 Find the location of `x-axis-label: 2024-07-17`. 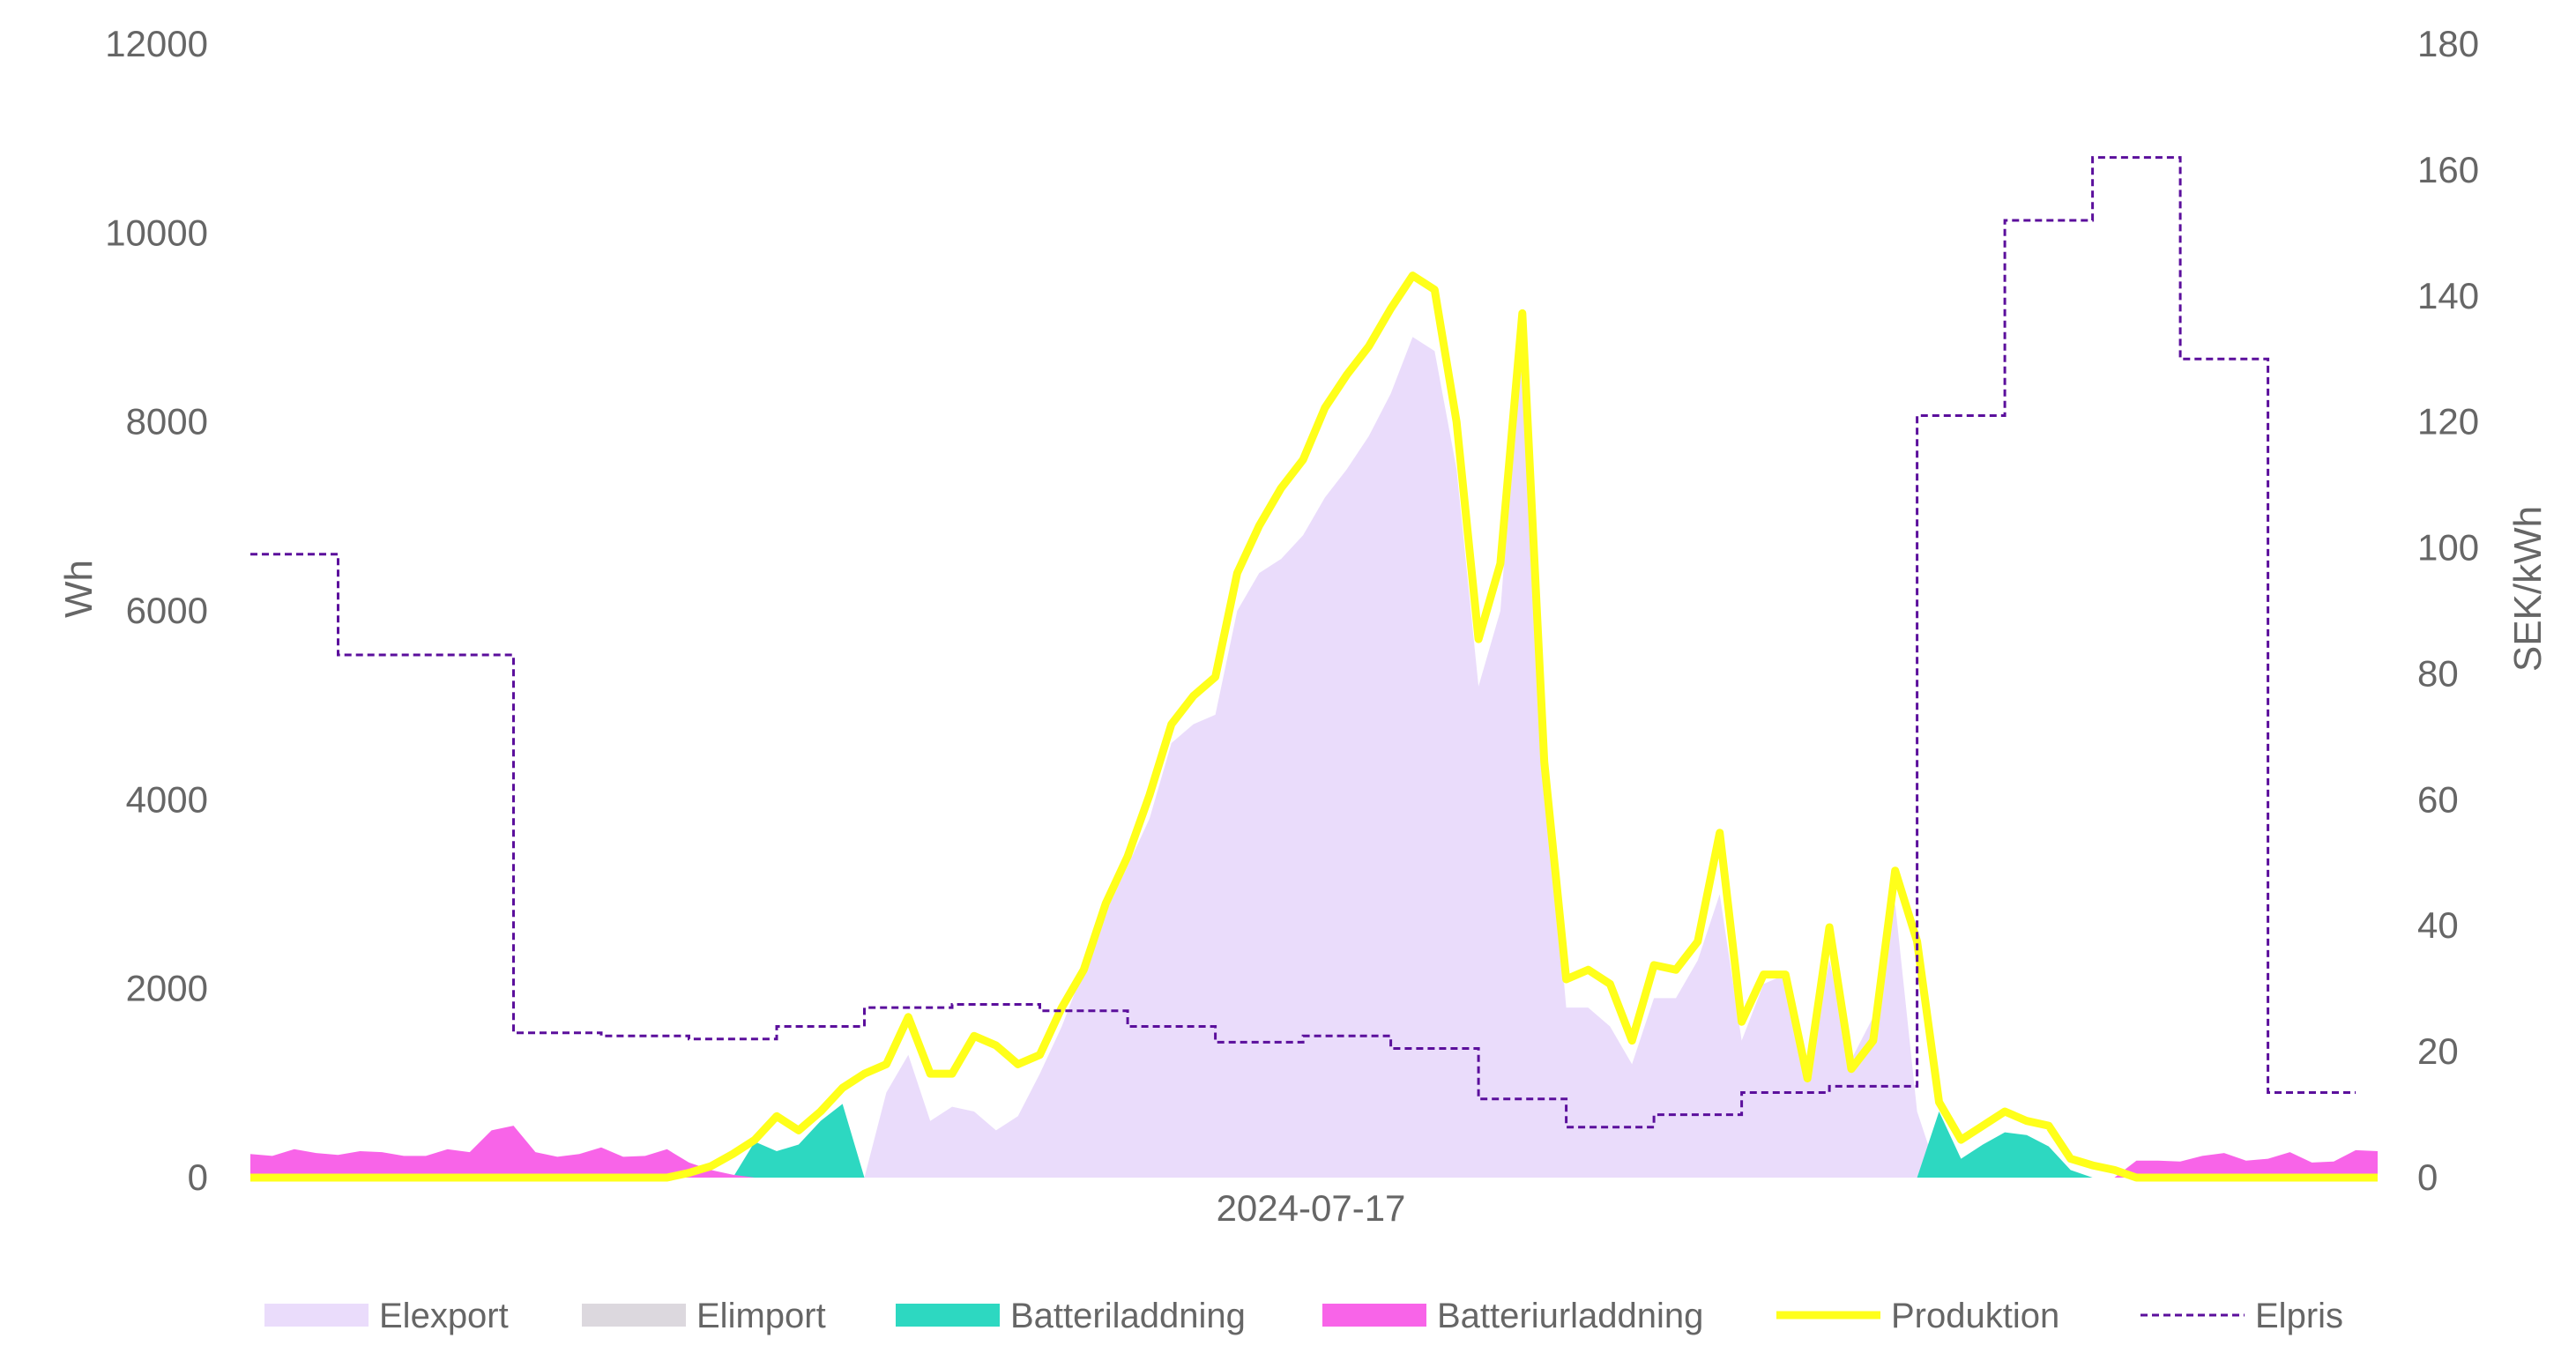

x-axis-label: 2024-07-17 is located at coordinates (1312, 1208).